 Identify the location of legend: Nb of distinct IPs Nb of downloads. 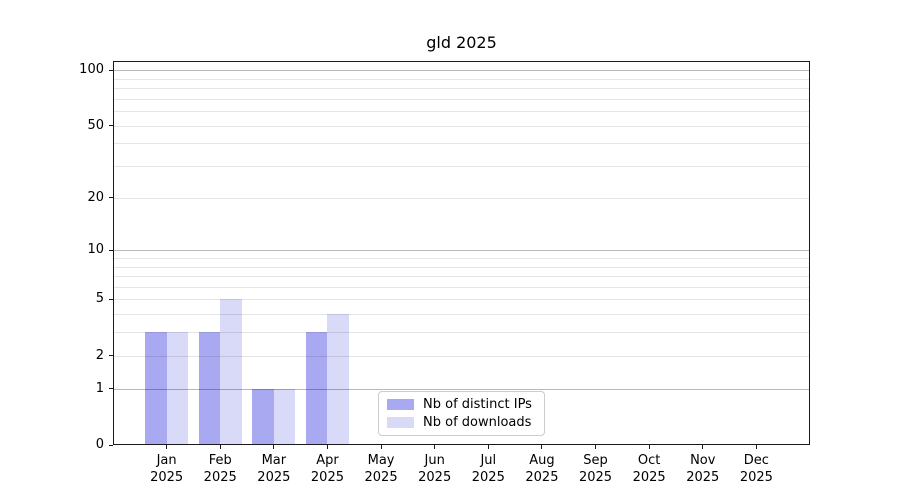
(461, 413).